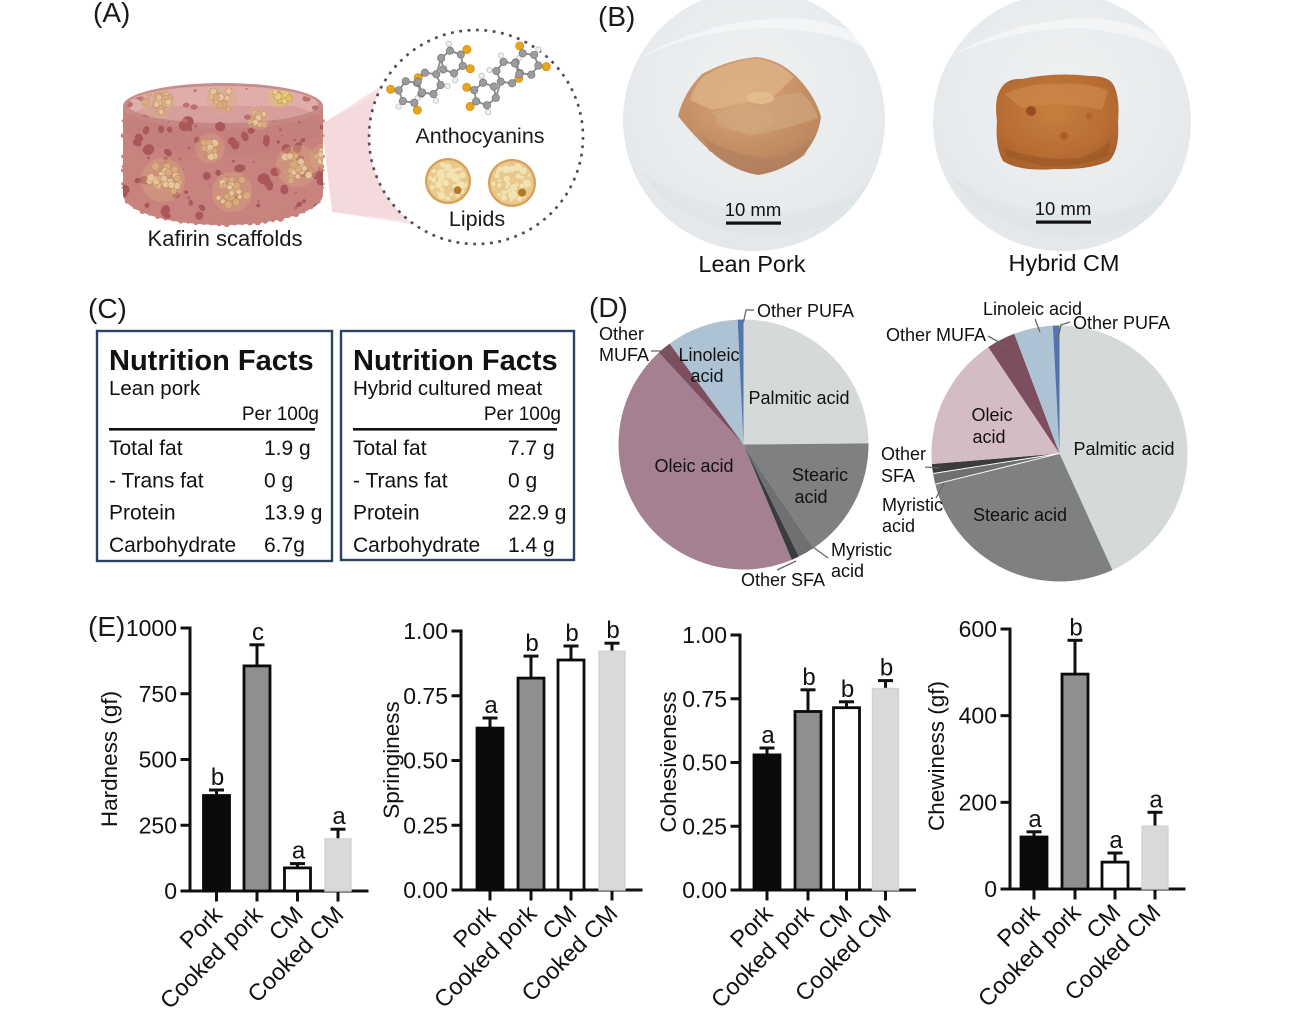 The height and width of the screenshot is (1017, 1304). Describe the element at coordinates (751, 264) in the screenshot. I see `svg-text: Lean Pork` at that location.